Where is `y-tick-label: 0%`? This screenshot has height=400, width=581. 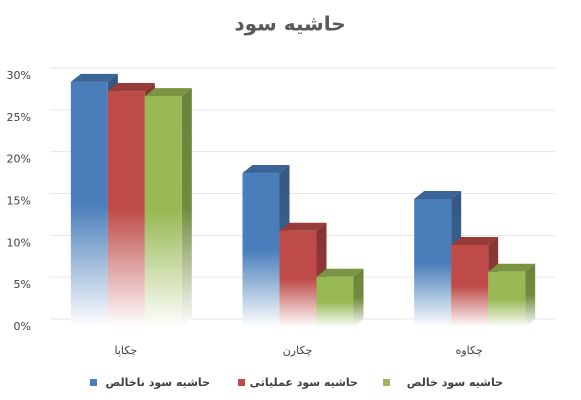
y-tick-label: 0% is located at coordinates (22, 326).